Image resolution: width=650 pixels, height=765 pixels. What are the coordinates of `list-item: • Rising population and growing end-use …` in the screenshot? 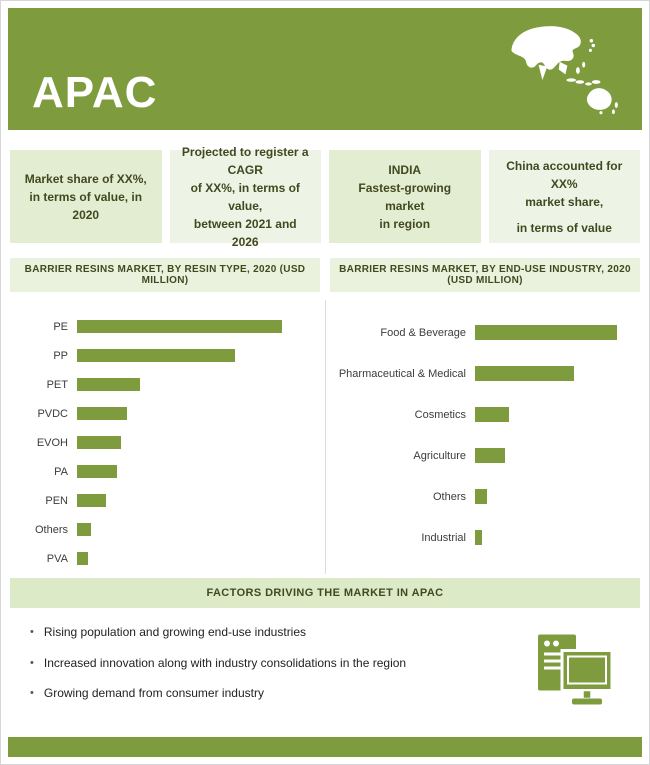 It's located at (260, 633).